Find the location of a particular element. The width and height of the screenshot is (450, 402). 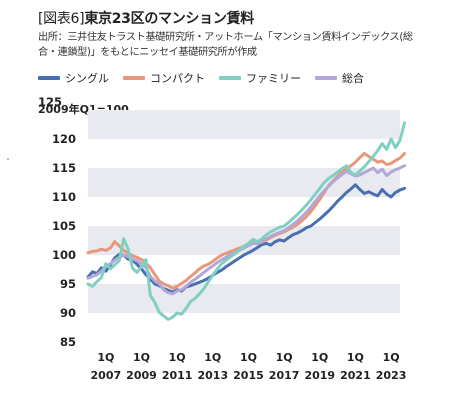

legend-swatch-total is located at coordinates (326, 78).